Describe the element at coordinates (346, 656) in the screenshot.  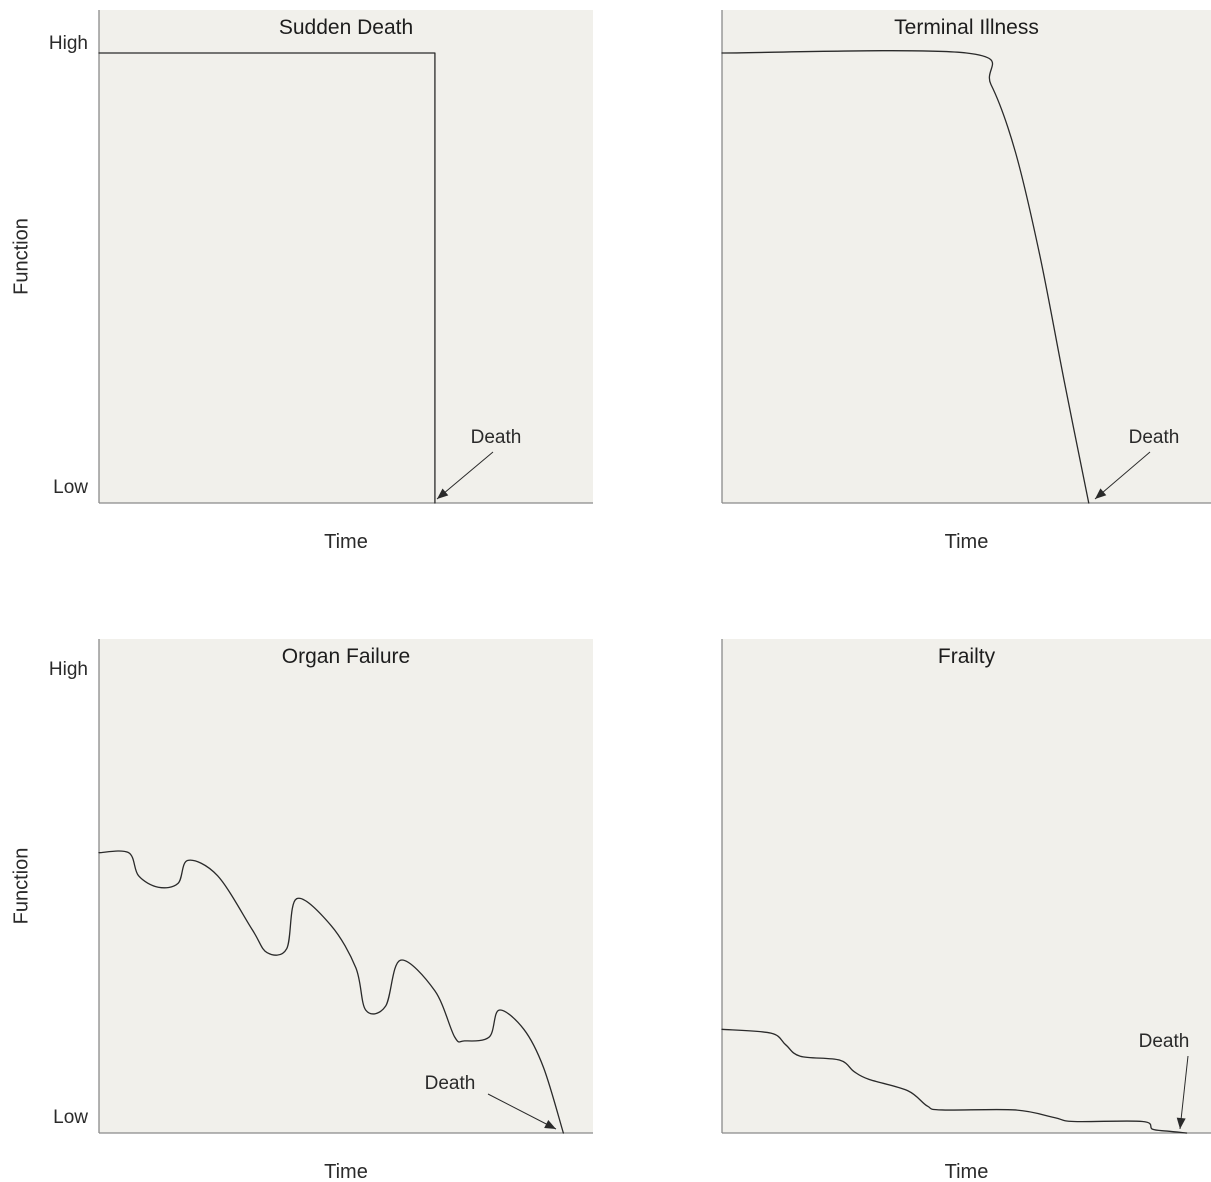
I see `chart-title: Organ Failure` at that location.